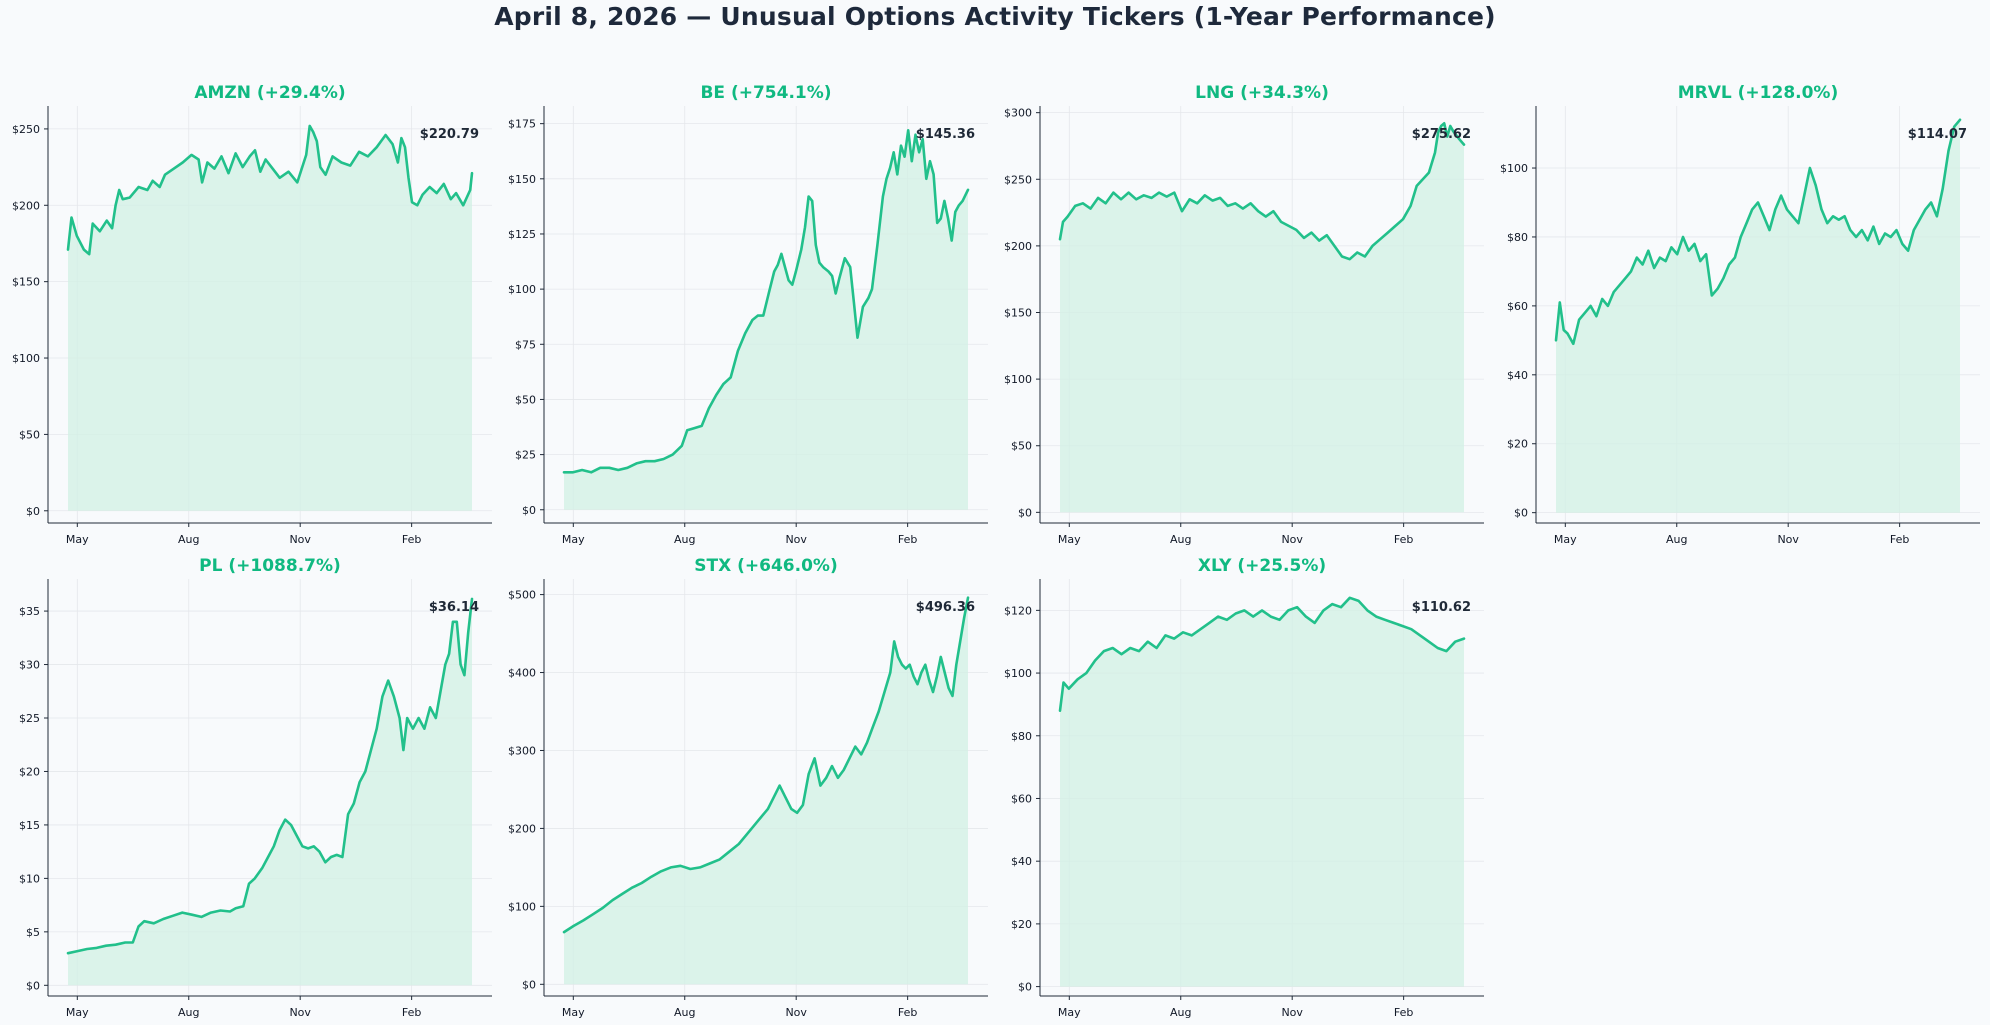  What do you see at coordinates (1262, 93) in the screenshot?
I see `subplot-title: LNG (+34.3%)` at bounding box center [1262, 93].